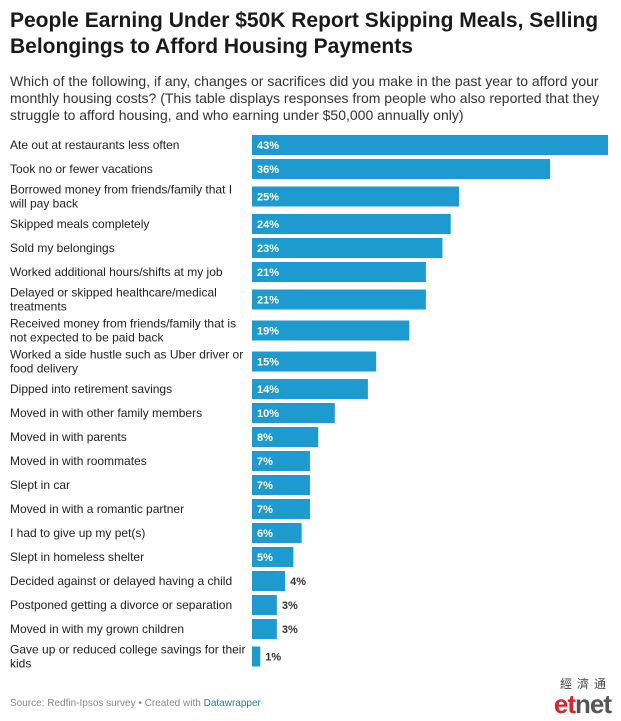 Image resolution: width=621 pixels, height=721 pixels. I want to click on value-label-moved-in-with-other-family-members: 10%, so click(268, 414).